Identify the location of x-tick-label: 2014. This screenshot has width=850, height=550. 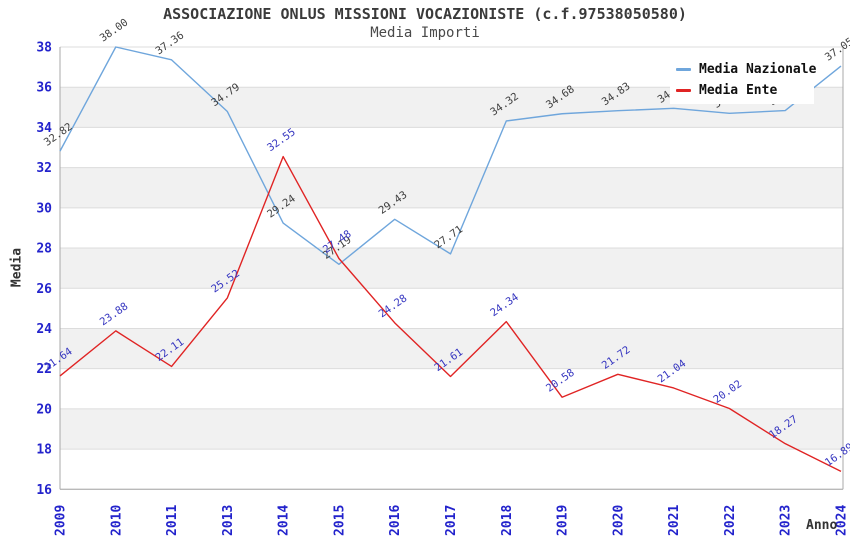
(284, 520).